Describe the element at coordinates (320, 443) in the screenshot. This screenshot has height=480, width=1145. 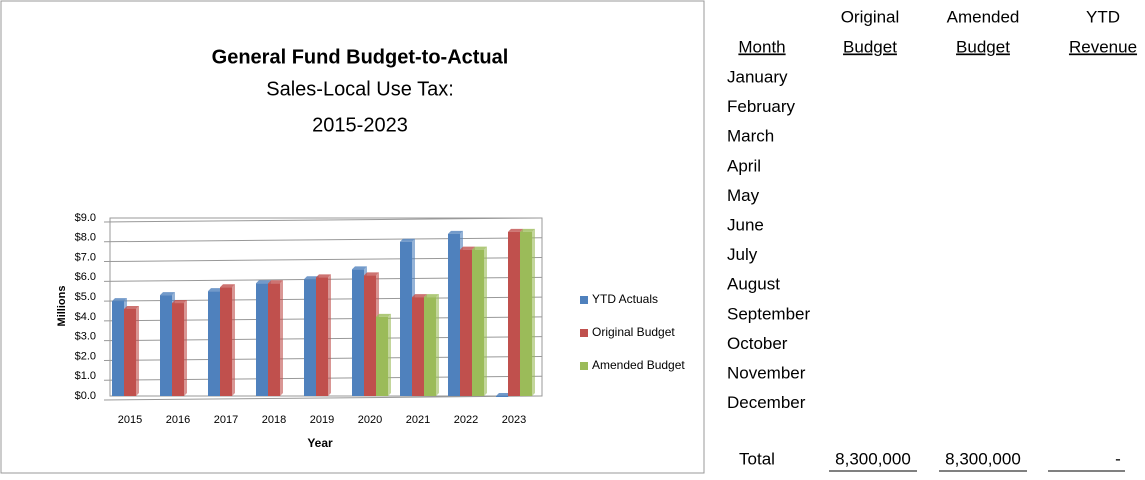
I see `x-axis-label: Year` at that location.